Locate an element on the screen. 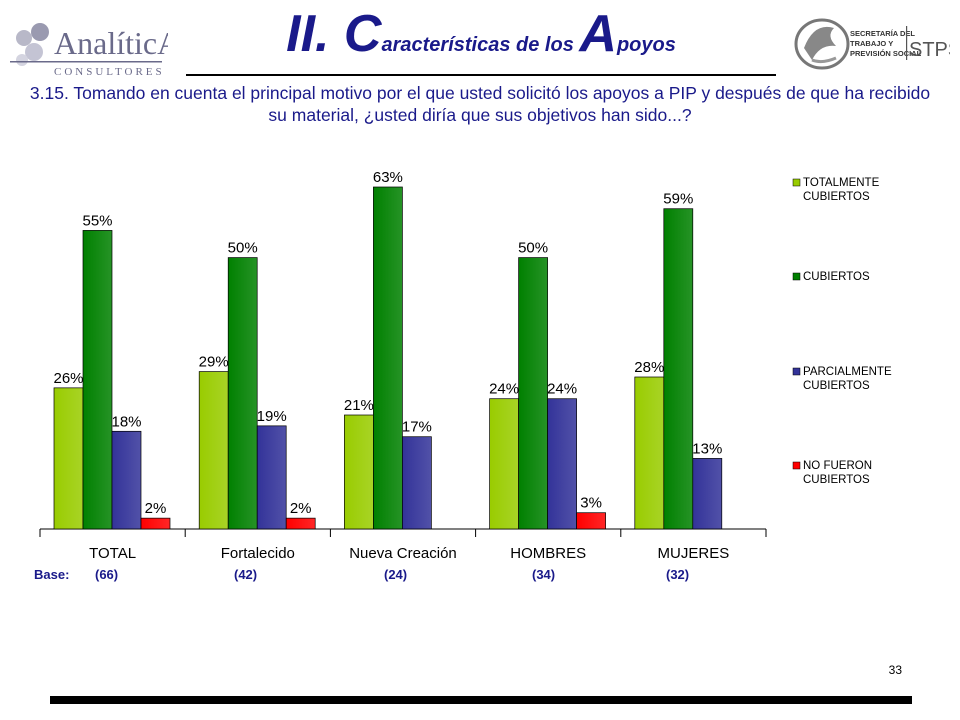  base-value-hombres: (34) is located at coordinates (544, 574).